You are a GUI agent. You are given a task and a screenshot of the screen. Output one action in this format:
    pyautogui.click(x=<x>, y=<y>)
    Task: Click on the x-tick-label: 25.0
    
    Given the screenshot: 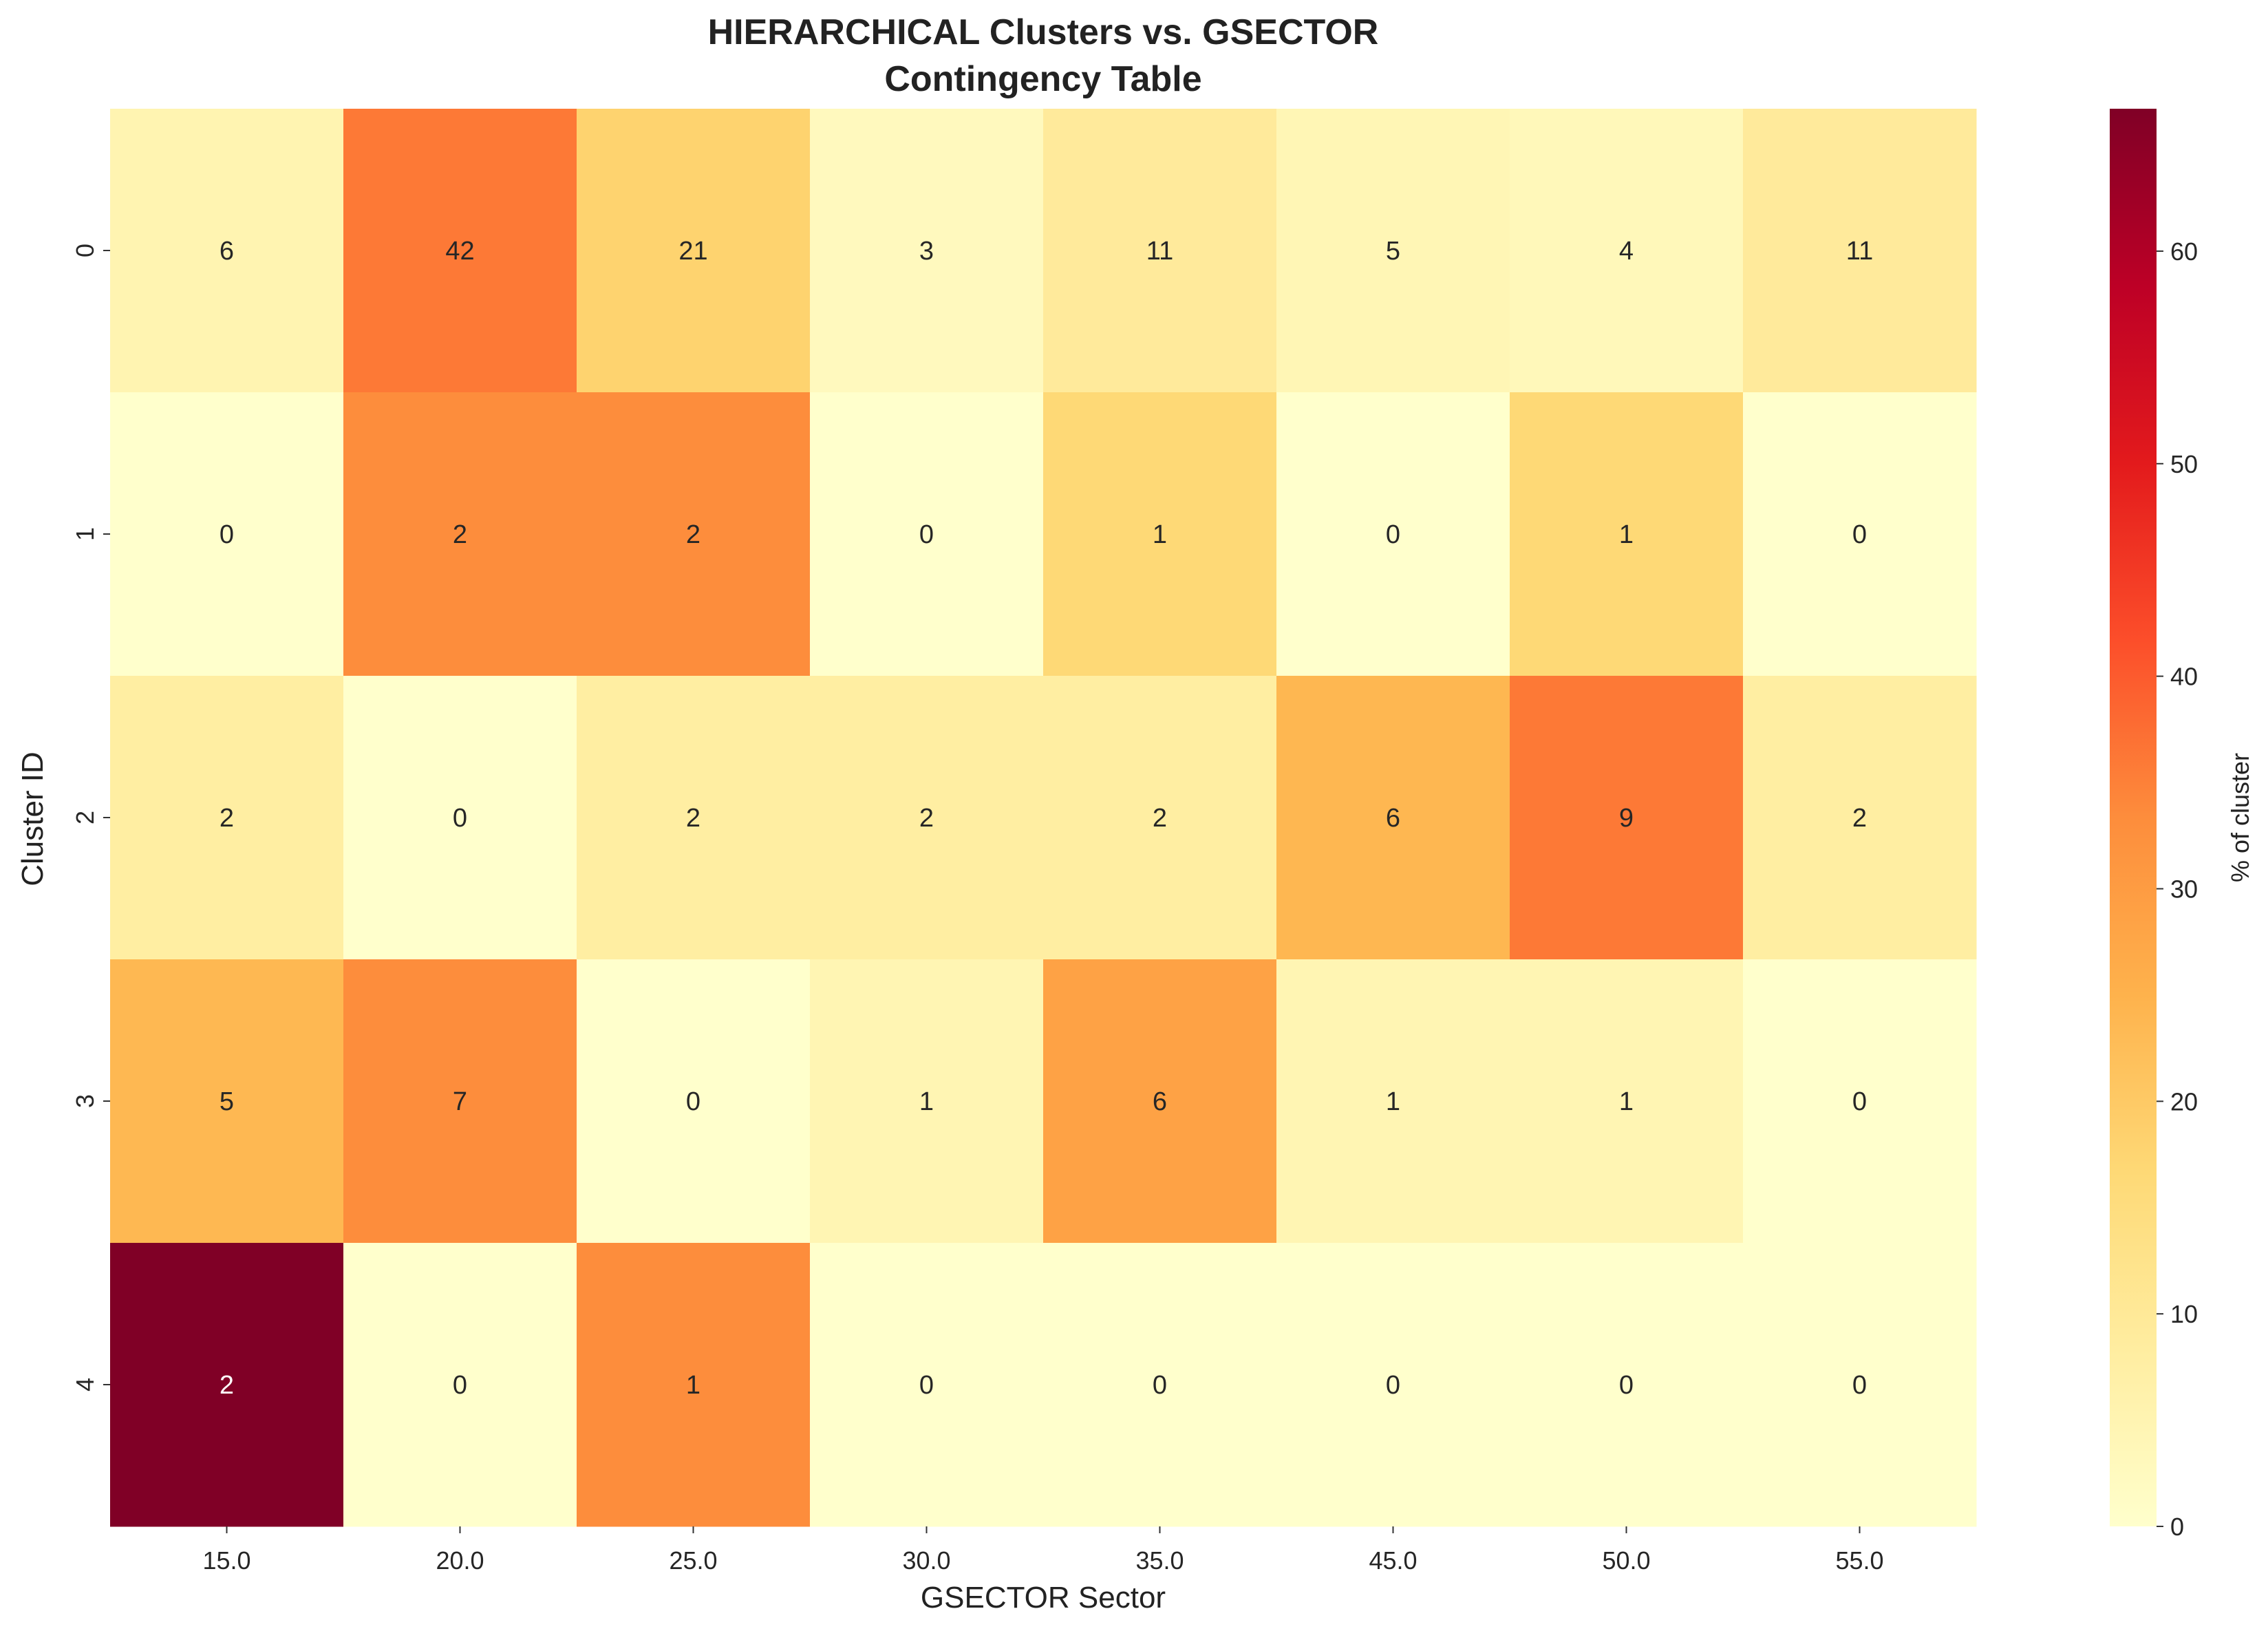 What is the action you would take?
    pyautogui.click(x=693, y=1560)
    